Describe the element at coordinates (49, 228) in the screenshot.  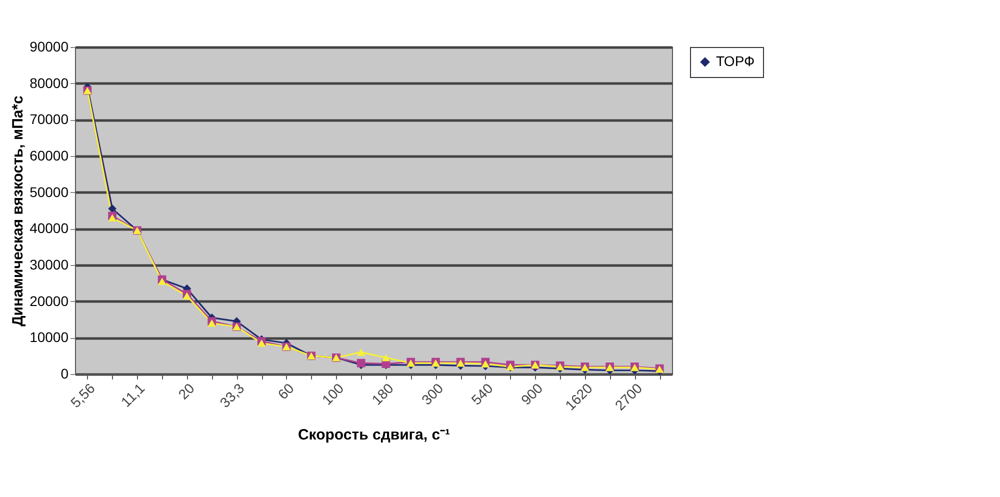
I see `y-tick-label: 40000` at that location.